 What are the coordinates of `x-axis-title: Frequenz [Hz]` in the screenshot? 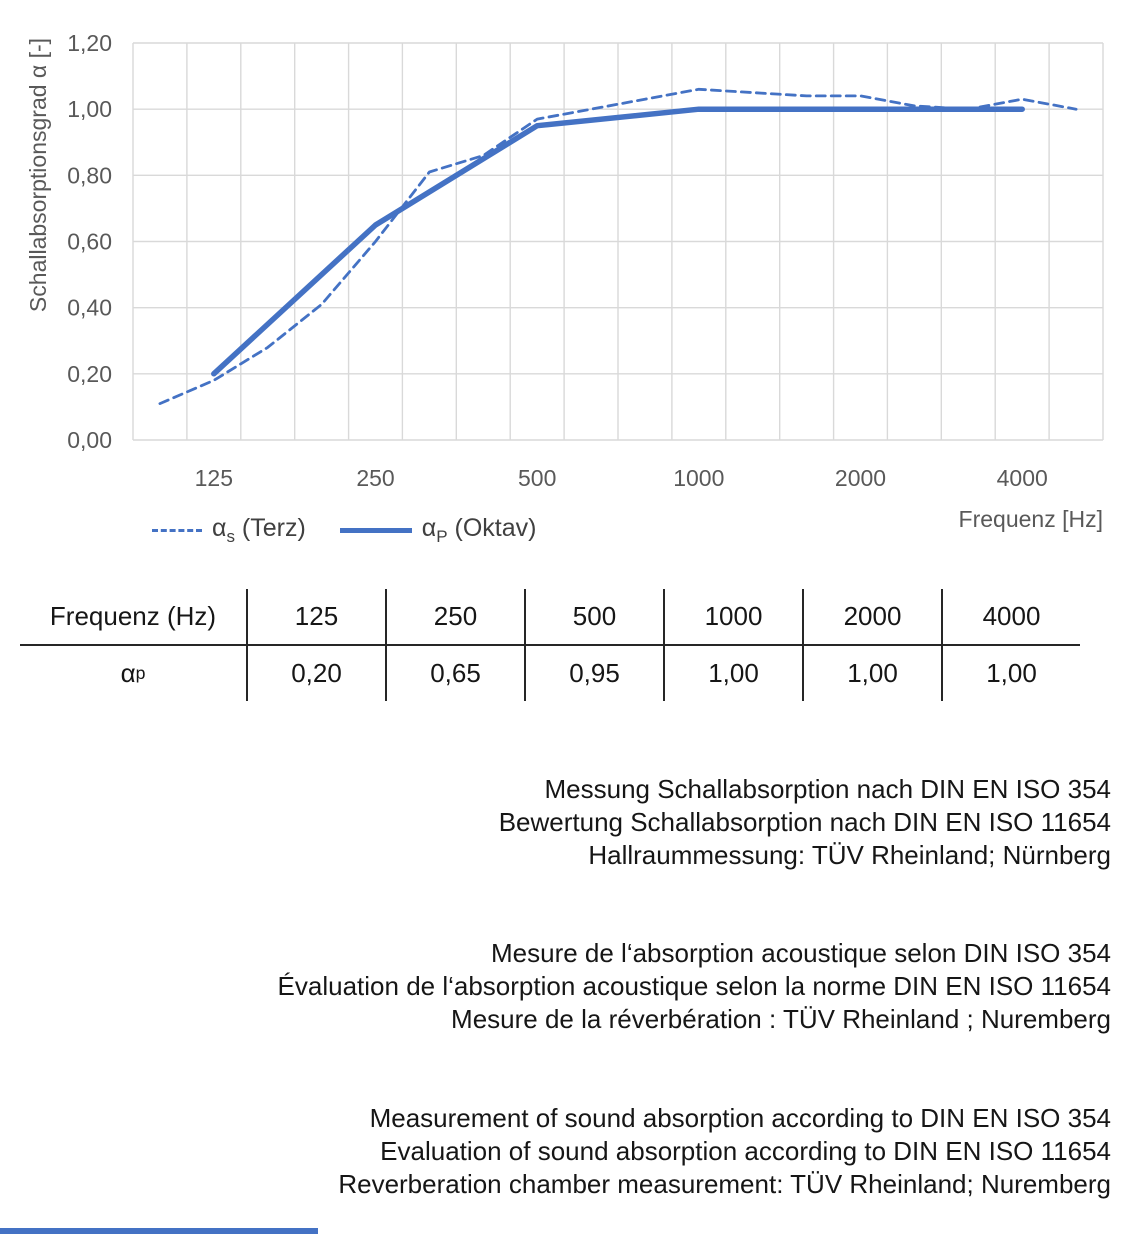 It's located at (1030, 519).